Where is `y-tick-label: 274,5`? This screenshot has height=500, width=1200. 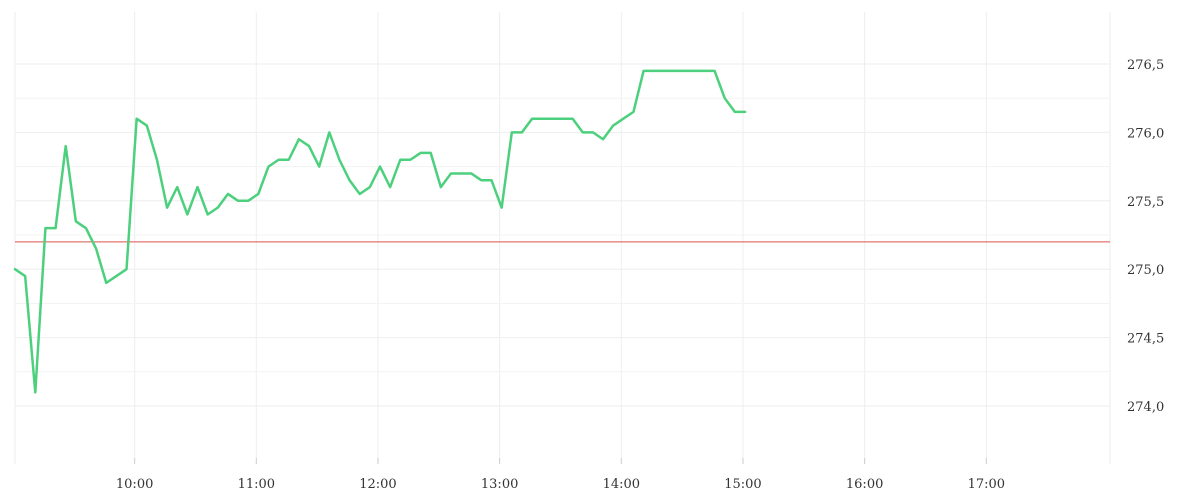
y-tick-label: 274,5 is located at coordinates (1145, 339).